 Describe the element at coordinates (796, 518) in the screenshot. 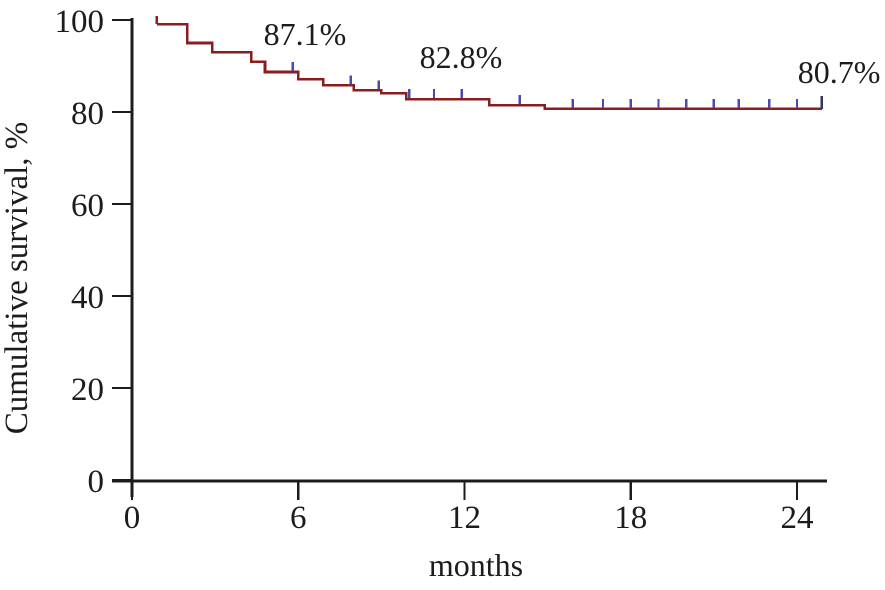

I see `x-tick-label: 24` at that location.